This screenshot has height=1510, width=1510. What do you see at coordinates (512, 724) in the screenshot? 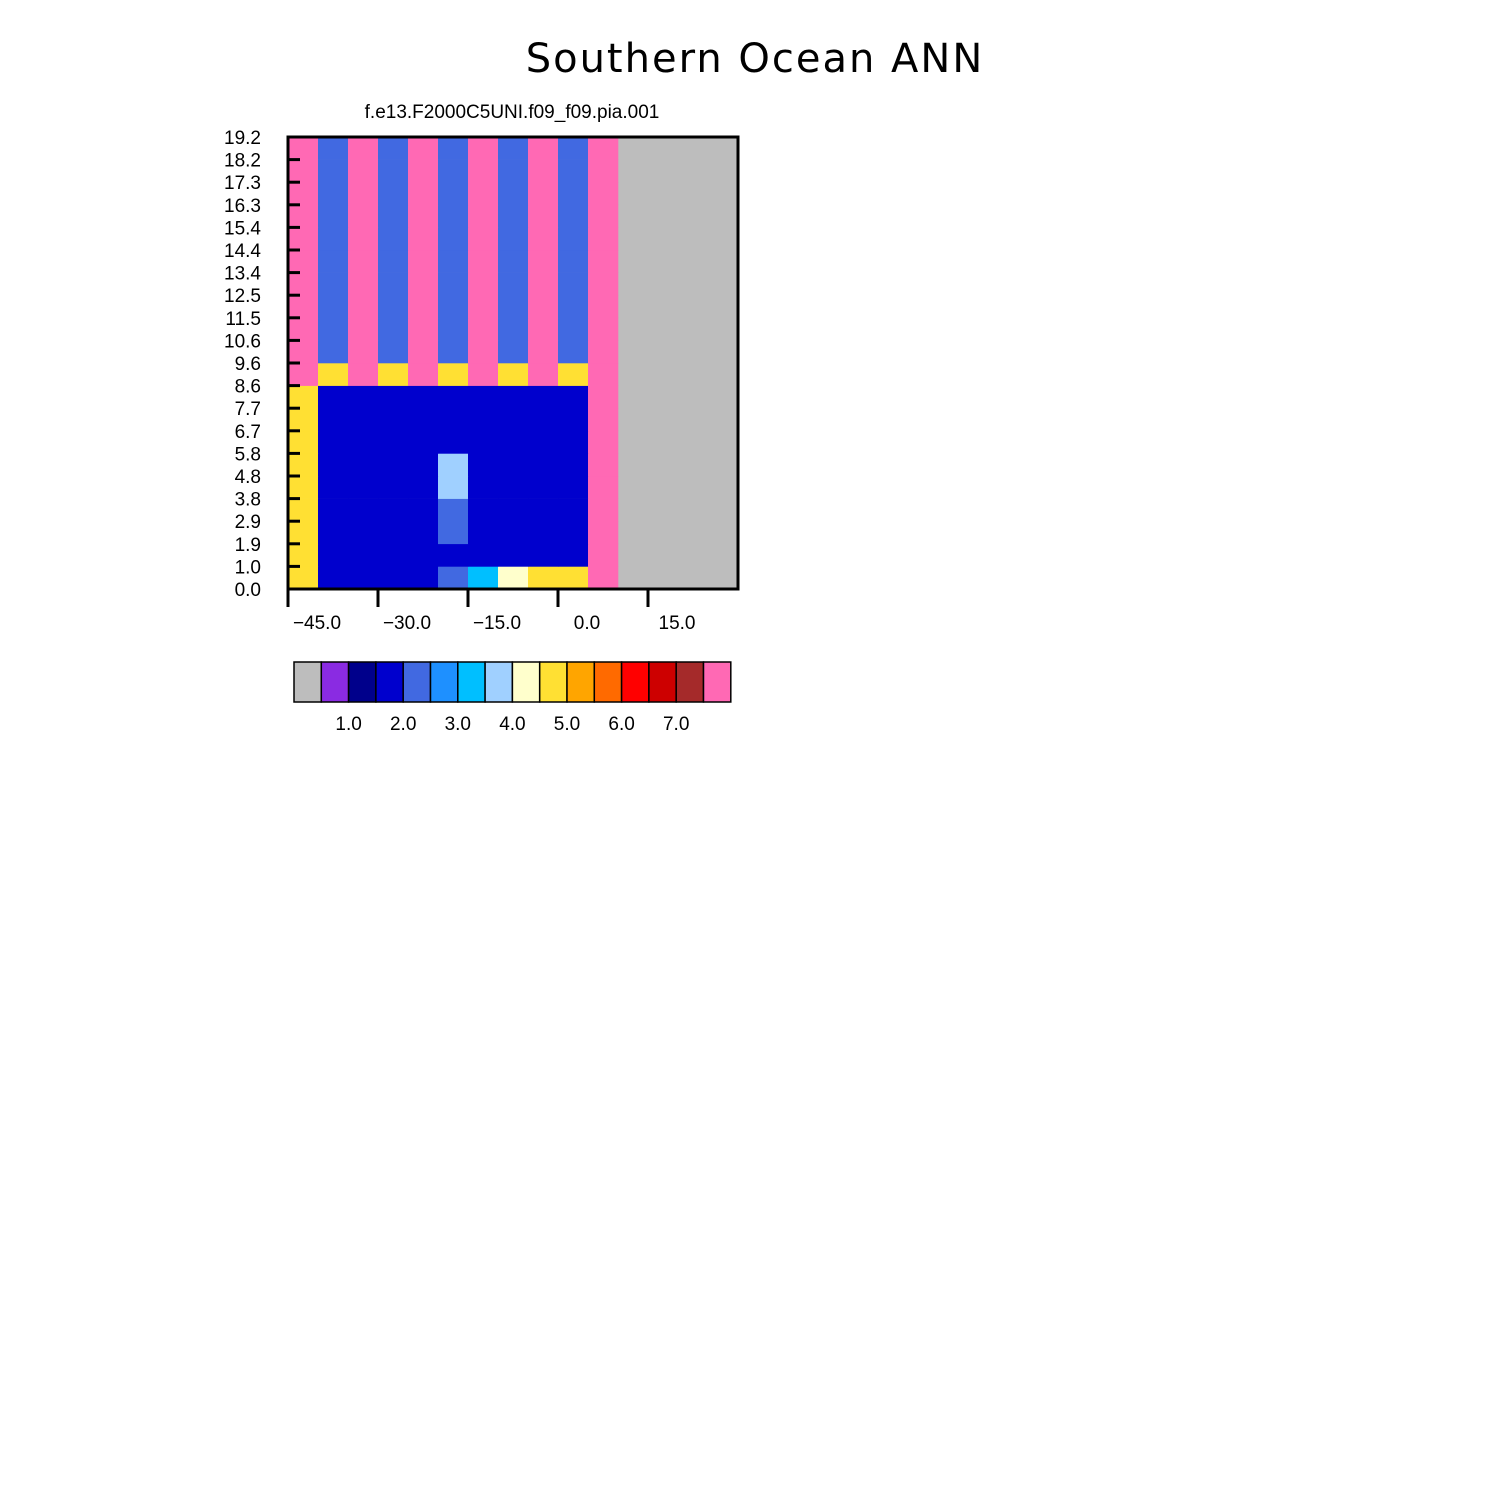
I see `colorbar-label: 4.0` at bounding box center [512, 724].